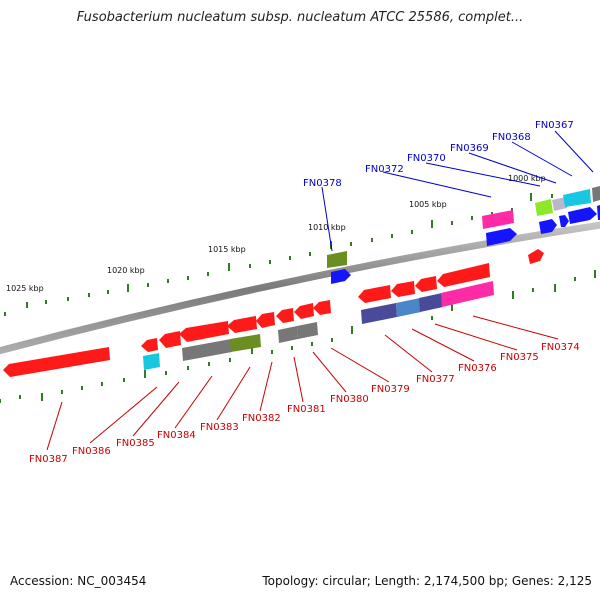 The height and width of the screenshot is (600, 600). Describe the element at coordinates (48, 459) in the screenshot. I see `gene-label-fn0387: FN0387` at that location.